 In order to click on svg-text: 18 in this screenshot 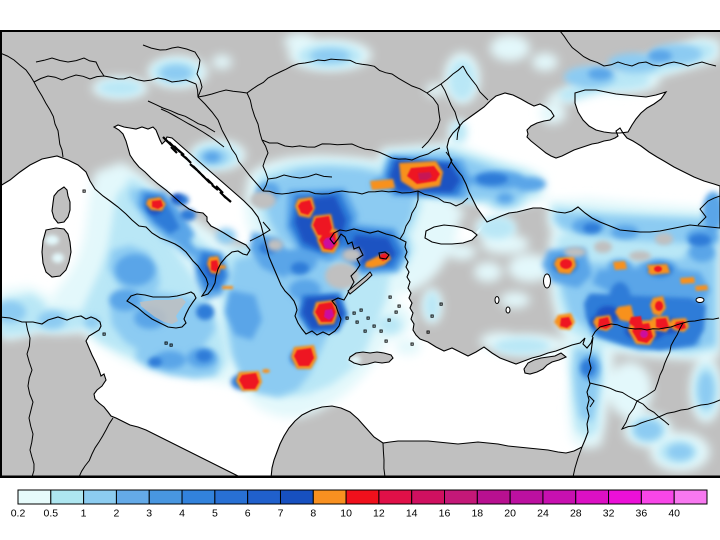, I will do `click(477, 514)`.